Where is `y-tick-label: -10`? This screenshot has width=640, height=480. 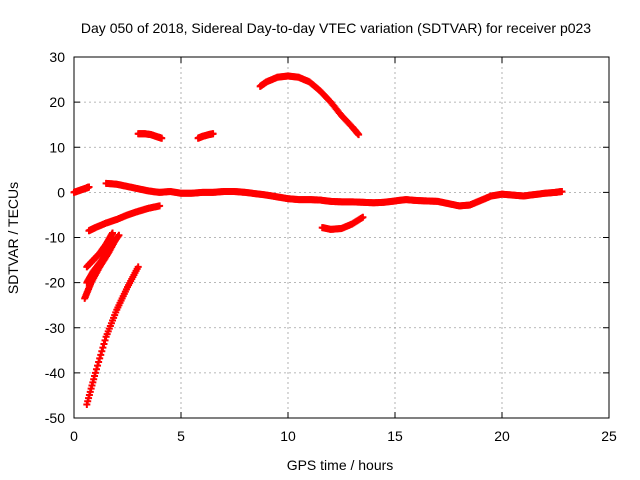 y-tick-label: -10 is located at coordinates (55, 238).